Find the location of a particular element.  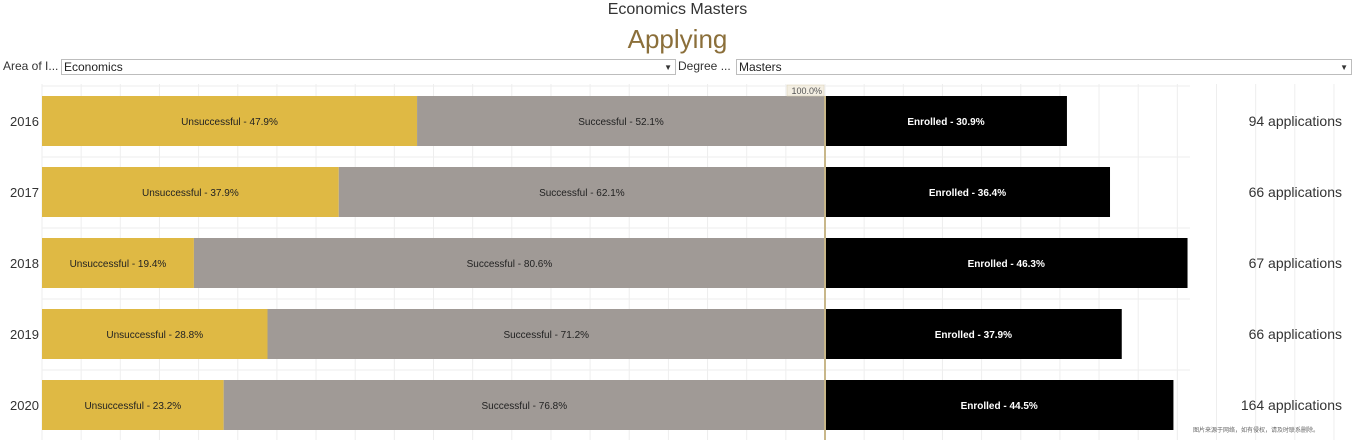

successful-label: Successful - 52.1% is located at coordinates (621, 122).